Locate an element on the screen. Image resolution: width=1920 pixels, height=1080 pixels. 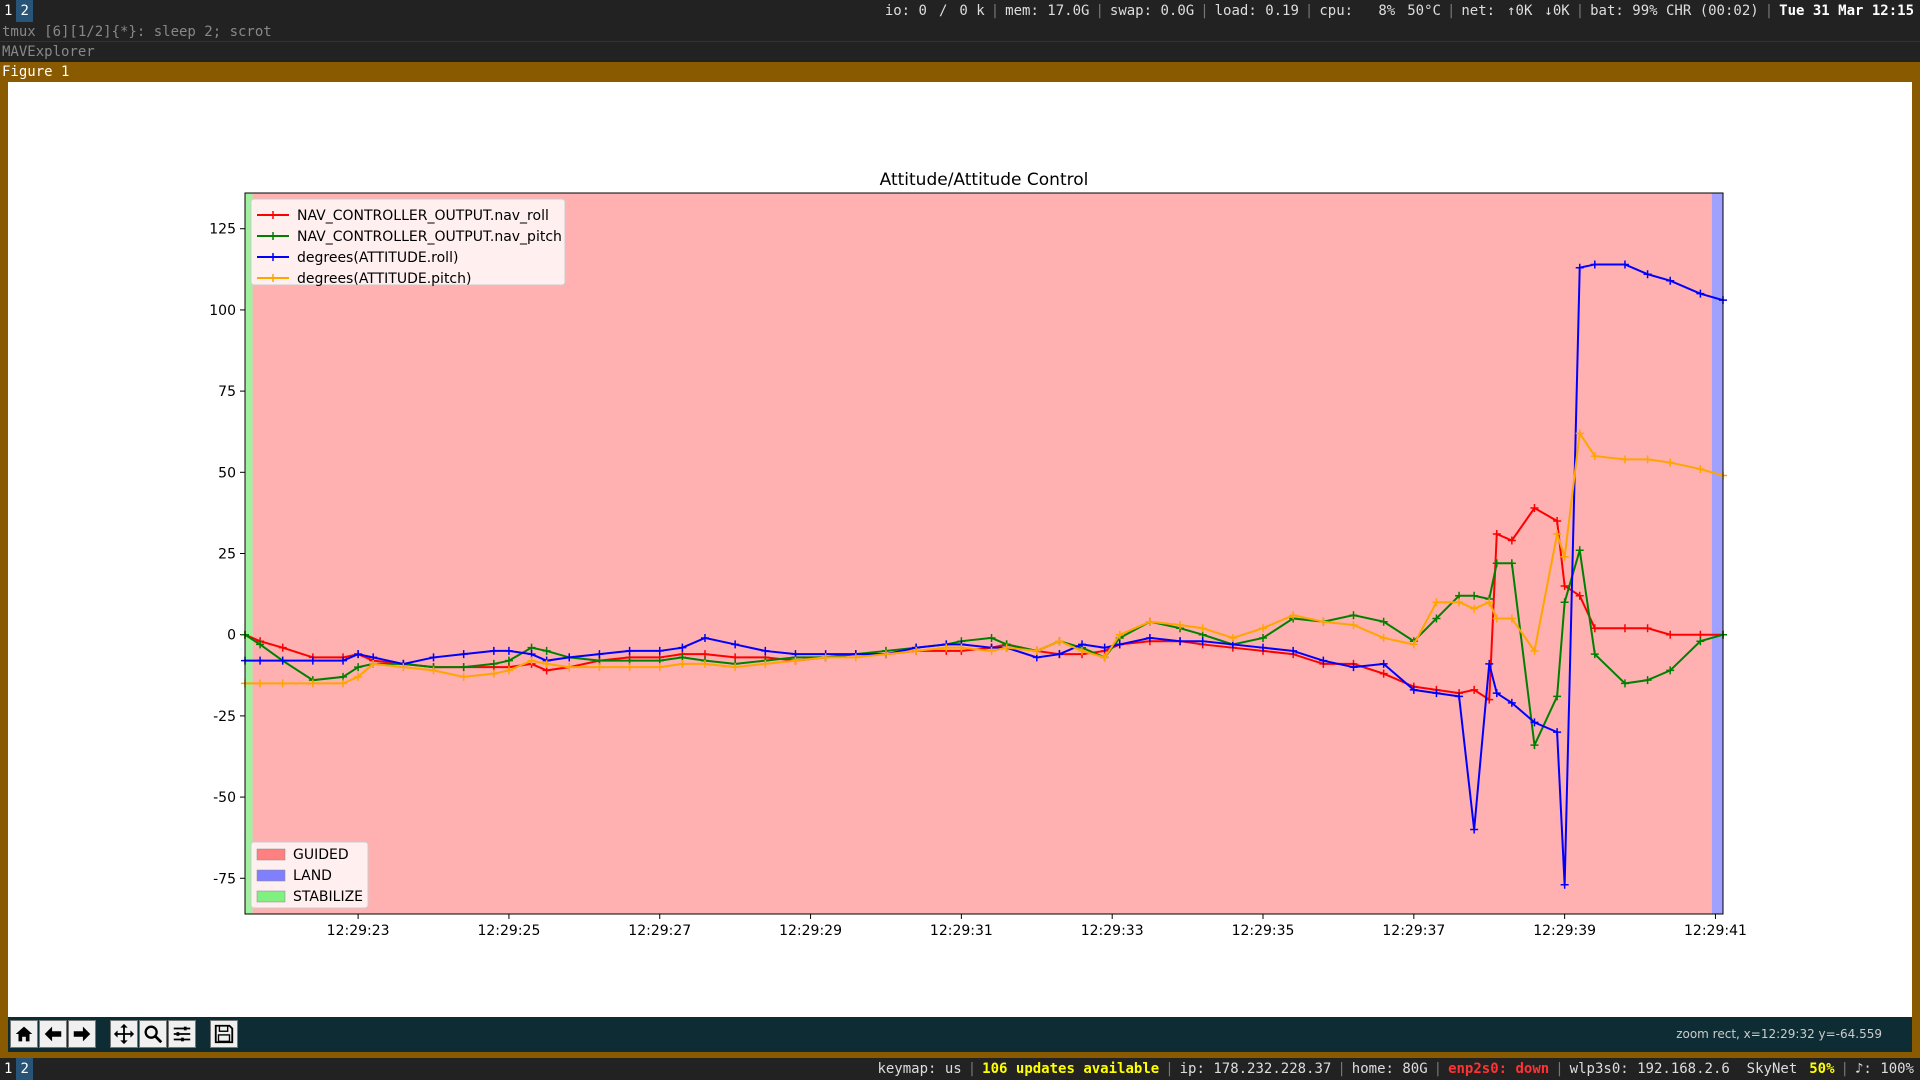
load-status: load: 0.19 is located at coordinates (1256, 11).